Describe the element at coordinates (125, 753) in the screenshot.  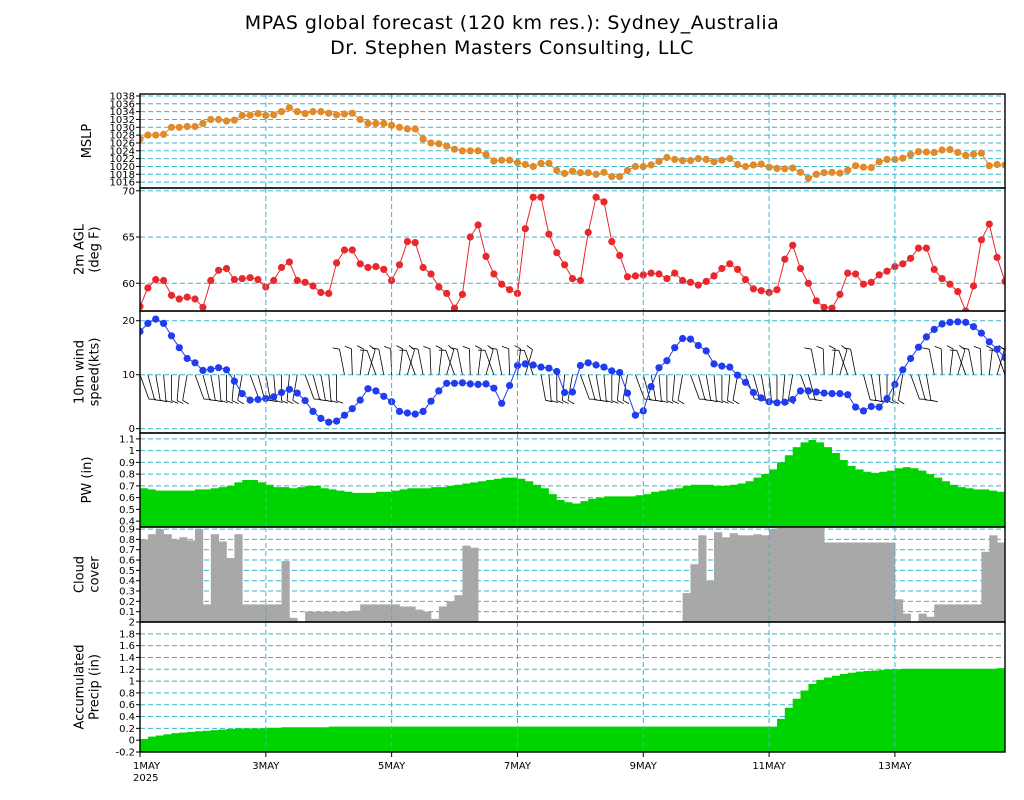
I see `ytick-label-precip: -0.2` at that location.